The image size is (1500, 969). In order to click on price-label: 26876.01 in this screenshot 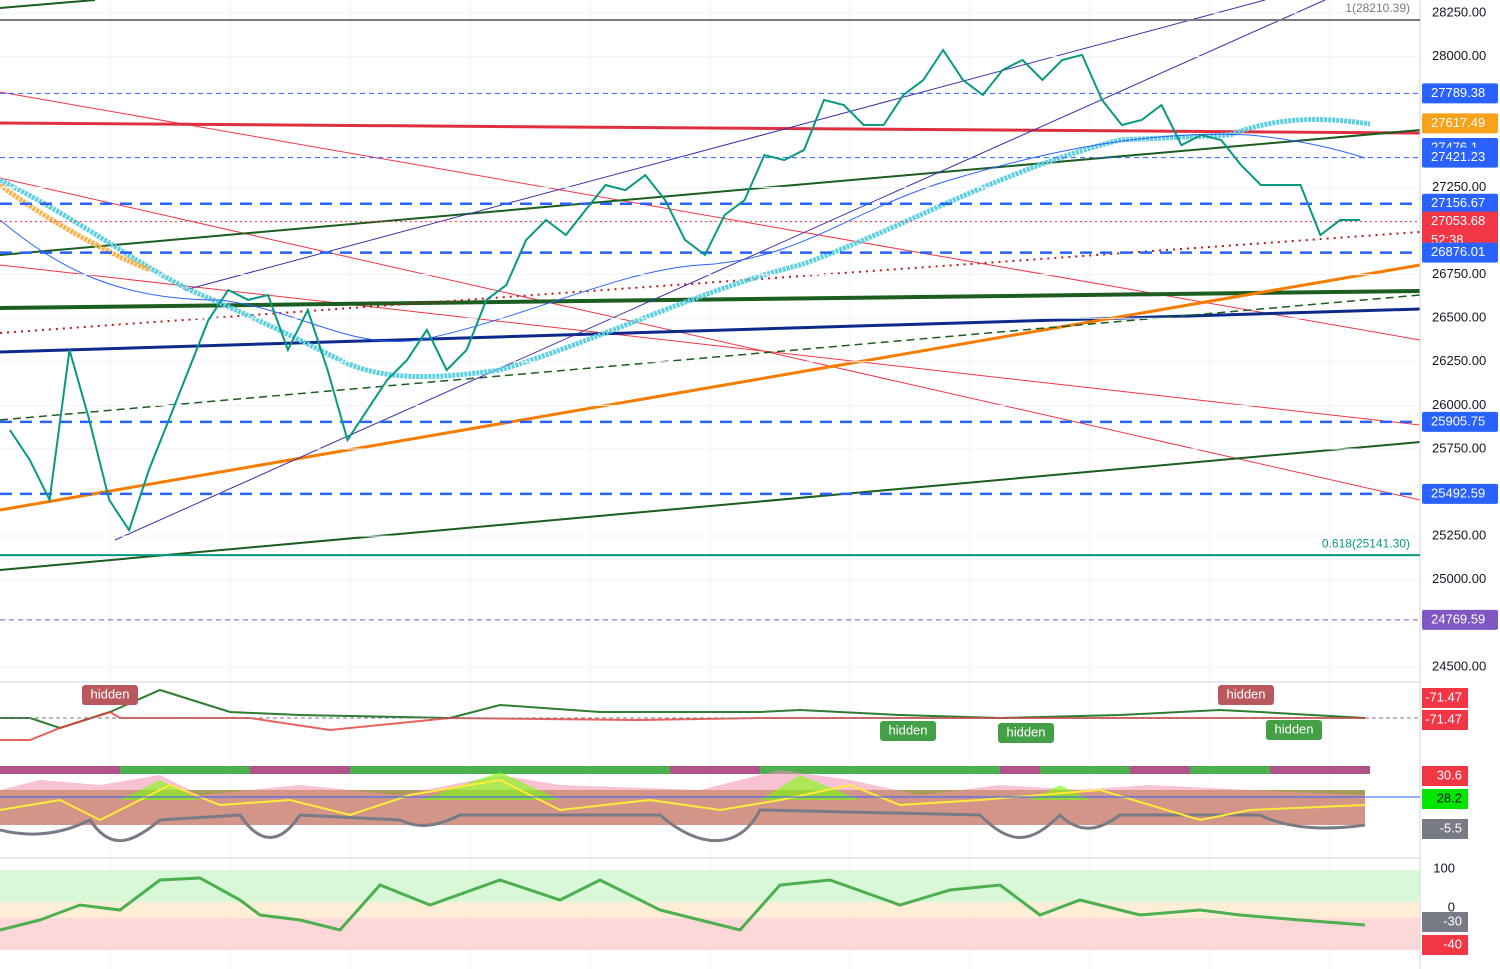, I will do `click(1458, 251)`.